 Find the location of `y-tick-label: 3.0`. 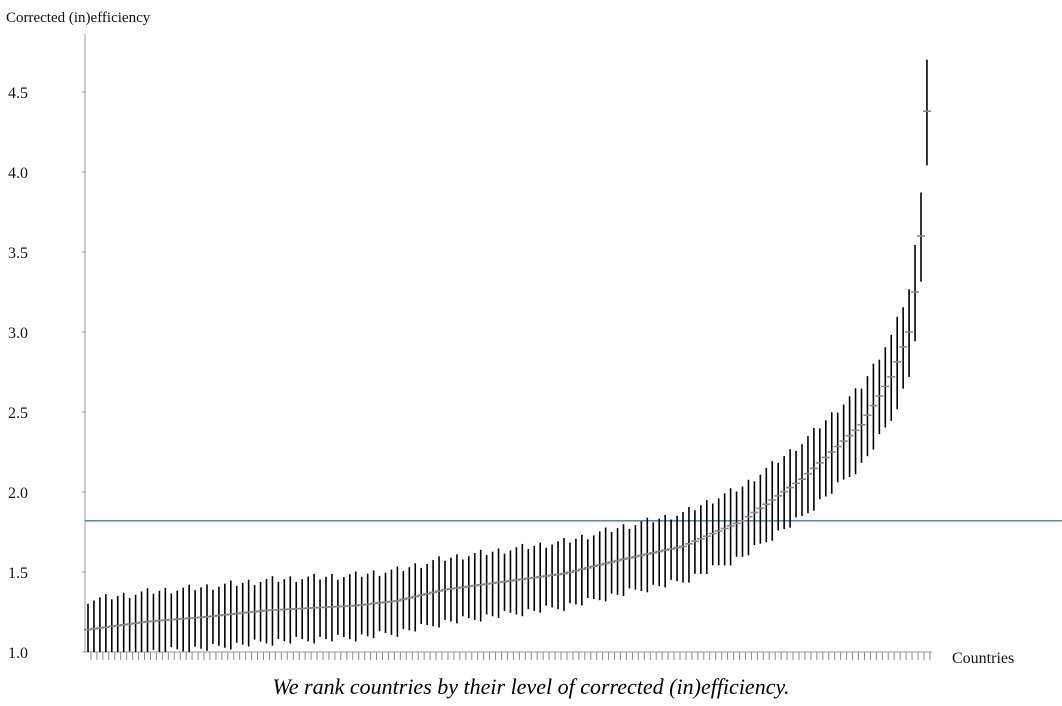

y-tick-label: 3.0 is located at coordinates (18, 333).